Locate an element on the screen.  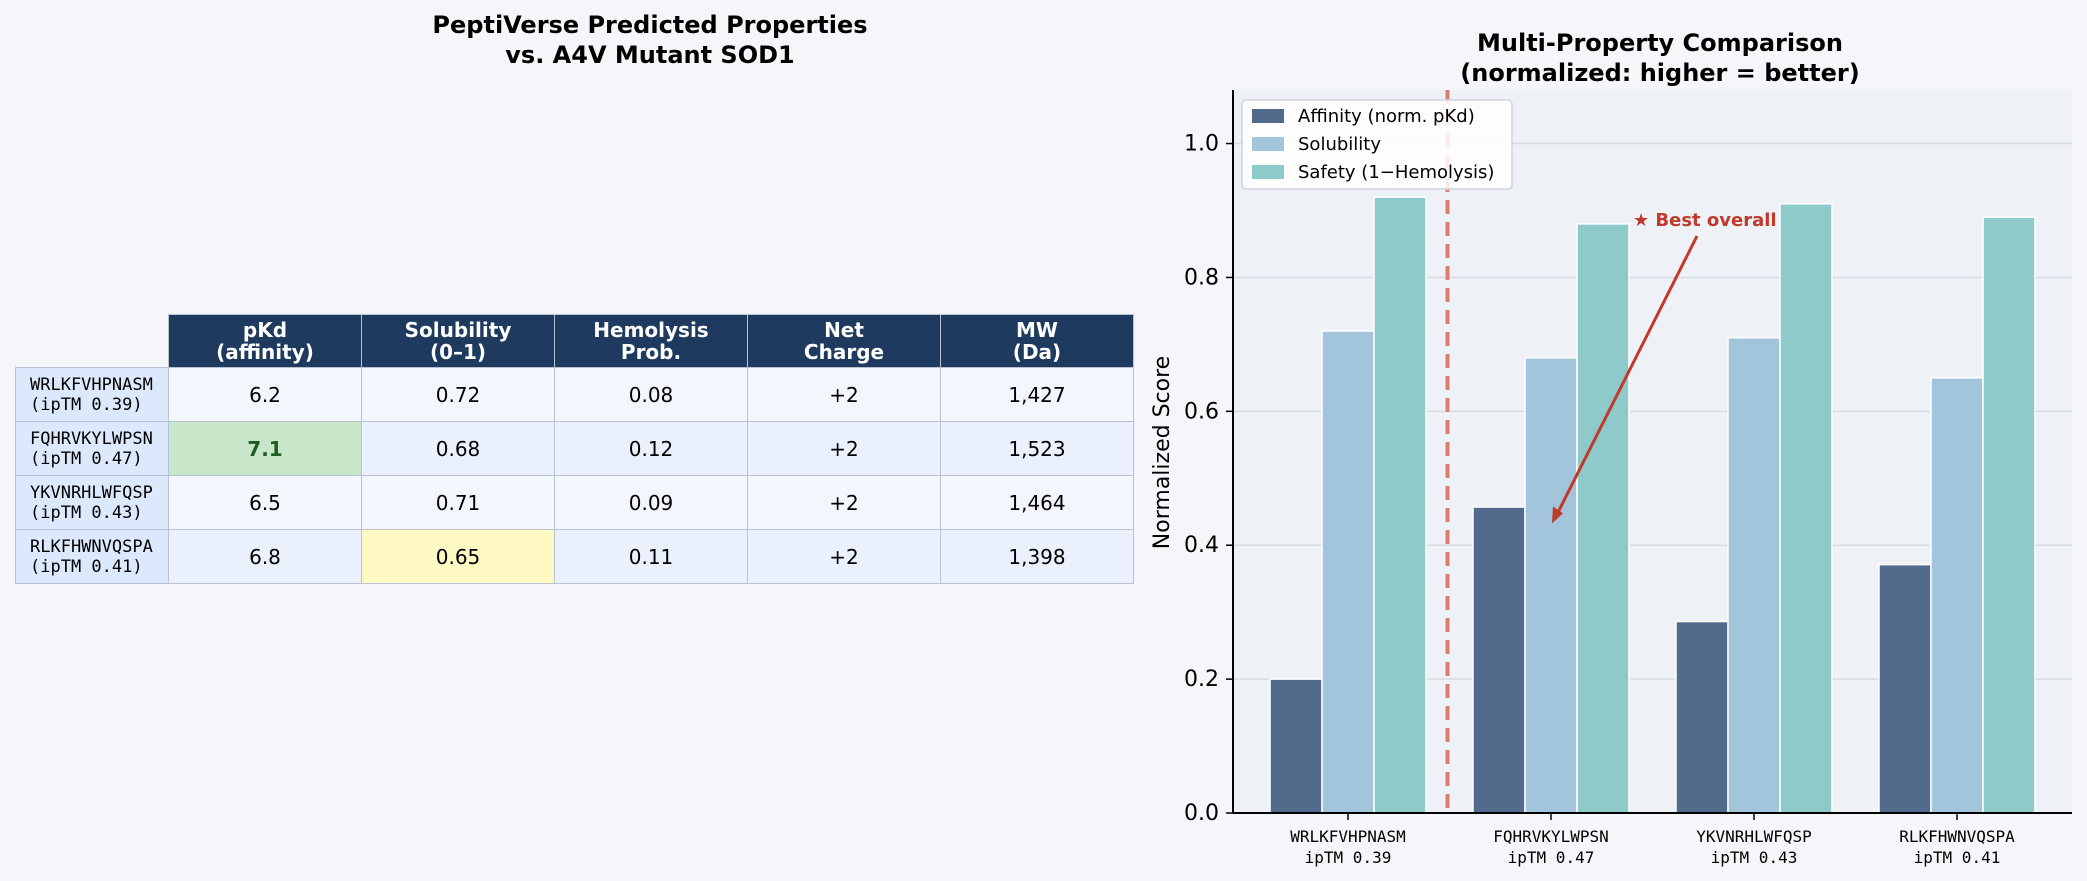
cell-hemolysis: 0.09 is located at coordinates (651, 502).